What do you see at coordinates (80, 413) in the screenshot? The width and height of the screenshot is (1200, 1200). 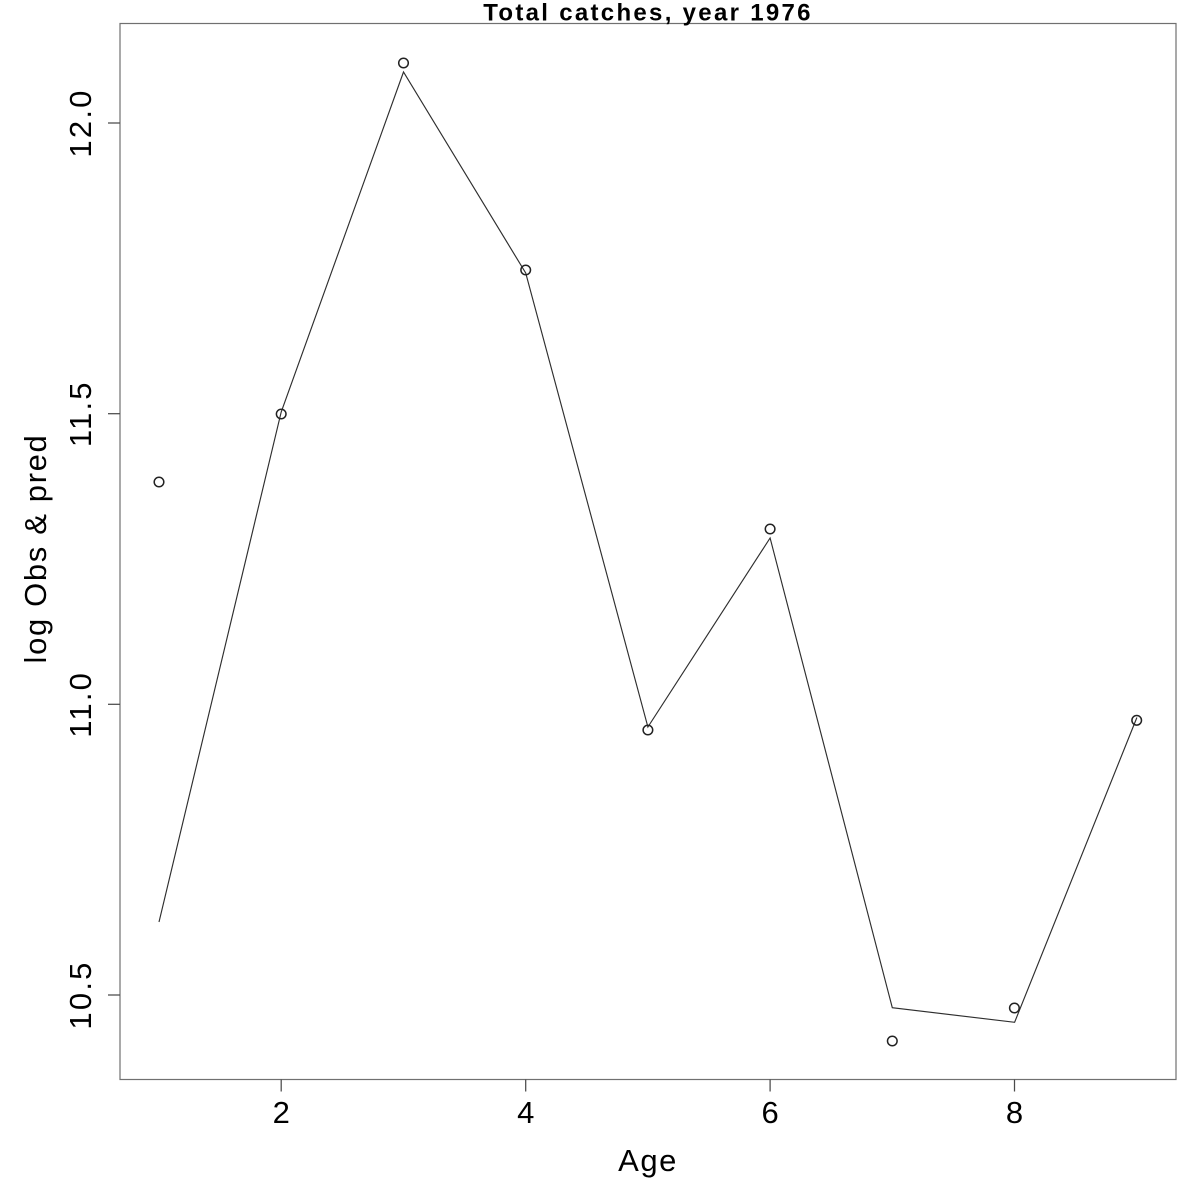 I see `svg-text: 11.5` at bounding box center [80, 413].